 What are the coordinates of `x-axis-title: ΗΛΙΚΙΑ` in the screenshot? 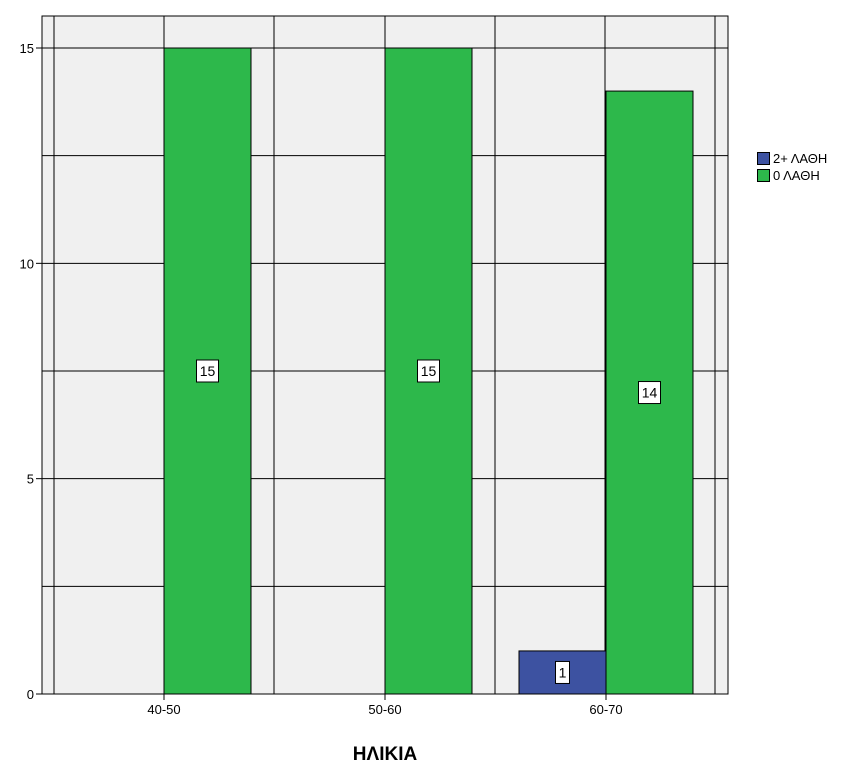 It's located at (385, 754).